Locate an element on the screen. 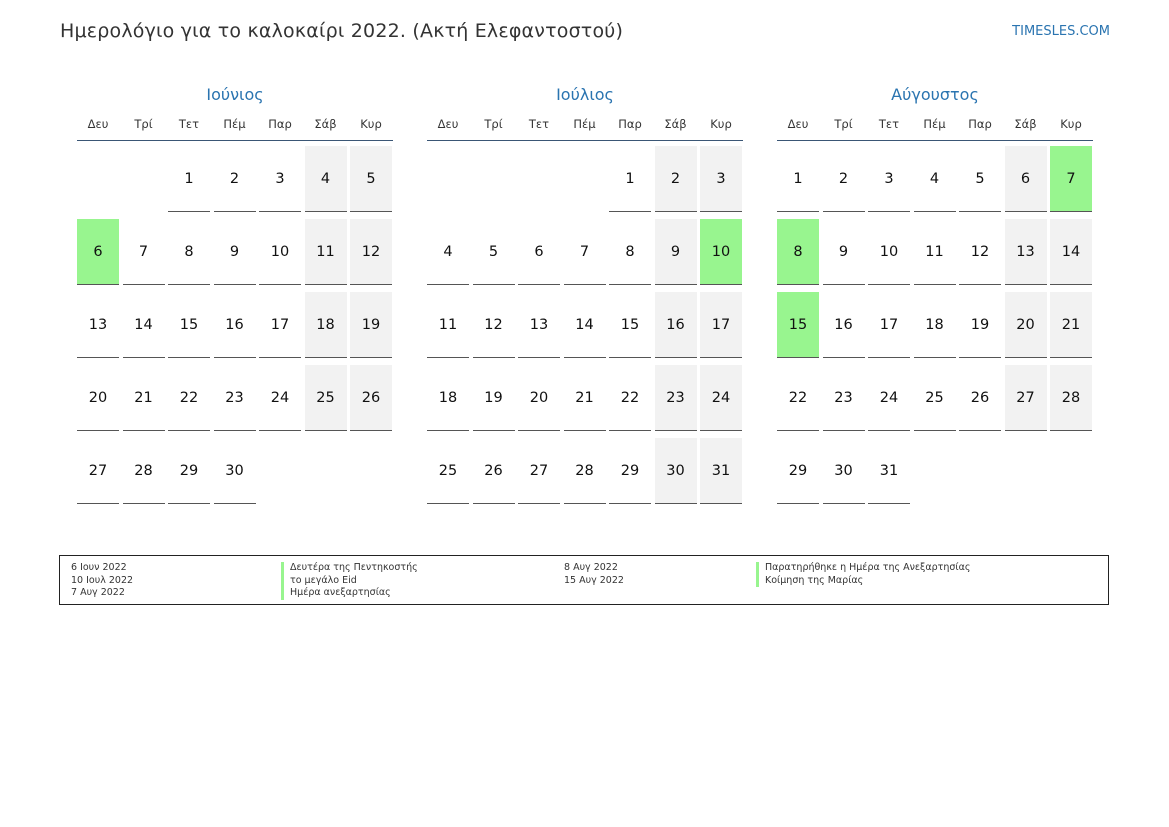  holiday-day-cell: 7 is located at coordinates (1071, 179).